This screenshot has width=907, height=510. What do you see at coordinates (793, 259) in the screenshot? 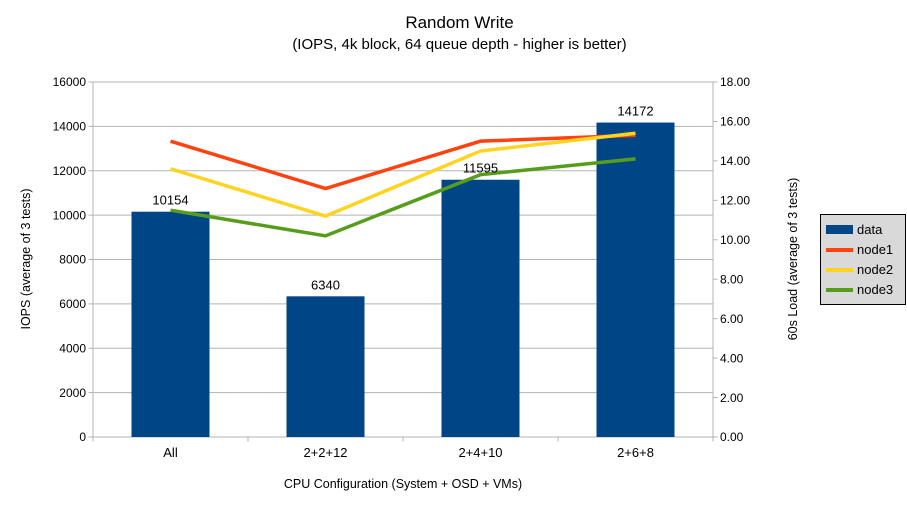
I see `right-axis-title: 60s Load (average of 3 tests)` at bounding box center [793, 259].